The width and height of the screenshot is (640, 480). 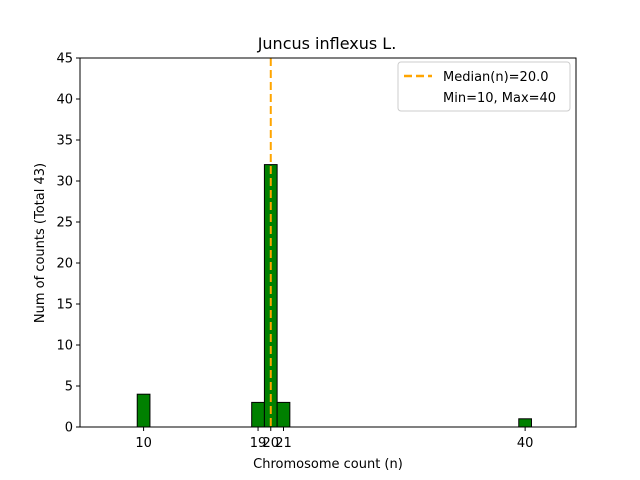 I want to click on legend: Median(n)=20.0 Min=10, Max=40, so click(x=484, y=86).